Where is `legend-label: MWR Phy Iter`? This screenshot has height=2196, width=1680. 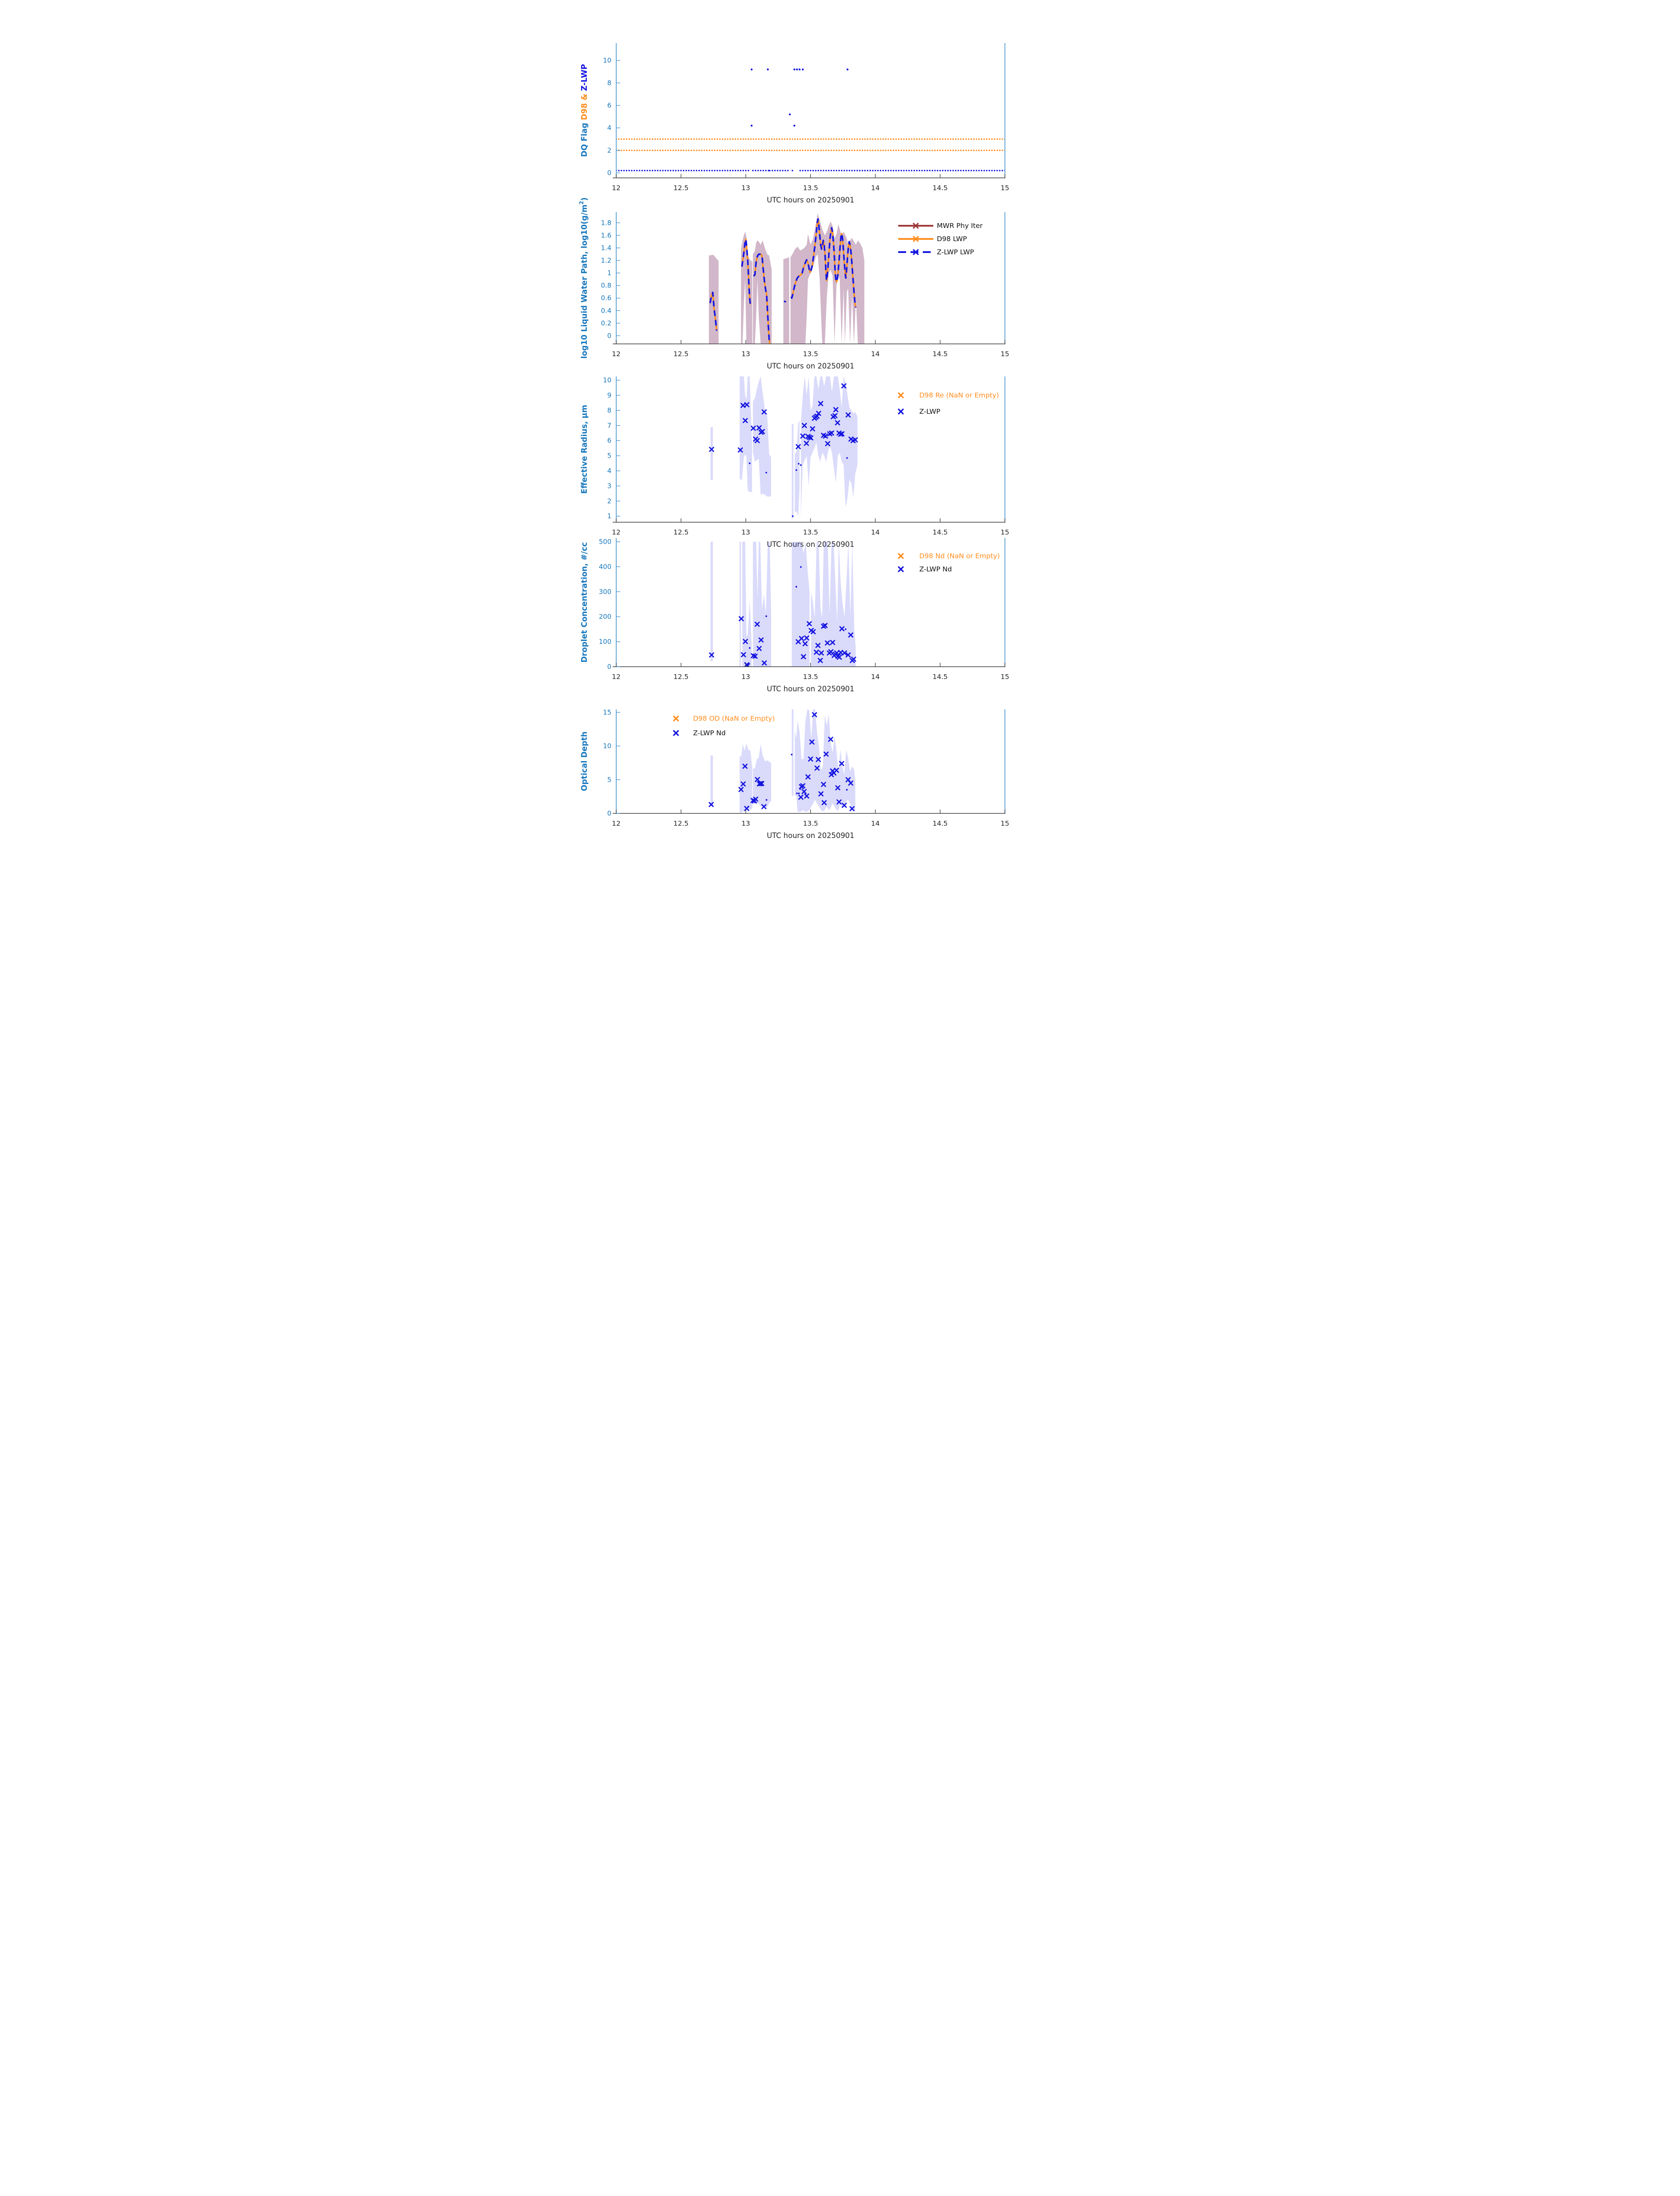
legend-label: MWR Phy Iter is located at coordinates (960, 226).